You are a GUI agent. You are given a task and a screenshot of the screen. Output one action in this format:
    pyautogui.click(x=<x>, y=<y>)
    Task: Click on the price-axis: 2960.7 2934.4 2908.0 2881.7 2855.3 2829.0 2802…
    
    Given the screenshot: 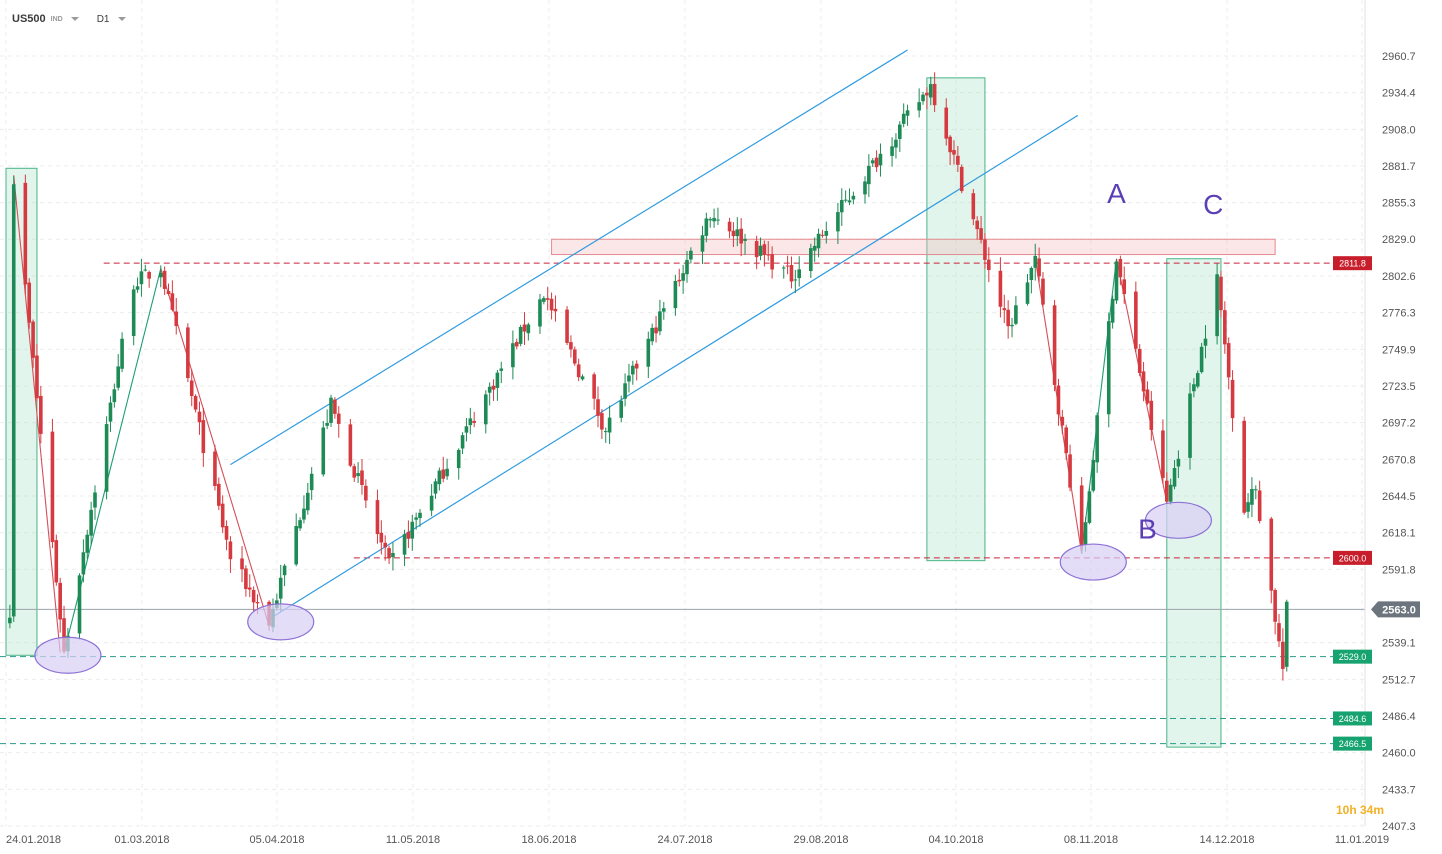 What is the action you would take?
    pyautogui.click(x=1390, y=416)
    